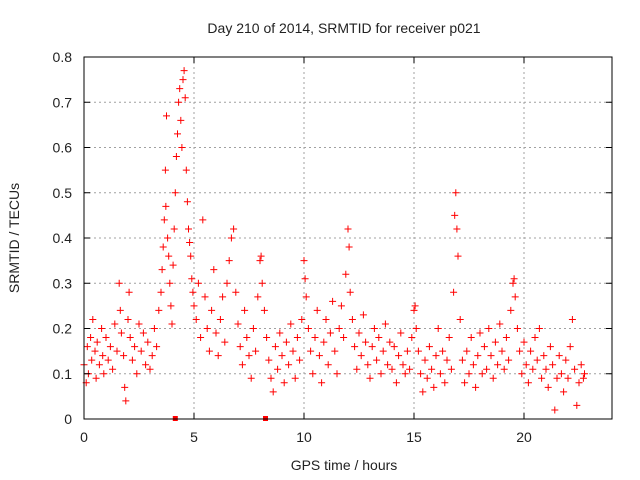  Describe the element at coordinates (14, 238) in the screenshot. I see `y-axis-label: SRMTID / TECUs` at that location.